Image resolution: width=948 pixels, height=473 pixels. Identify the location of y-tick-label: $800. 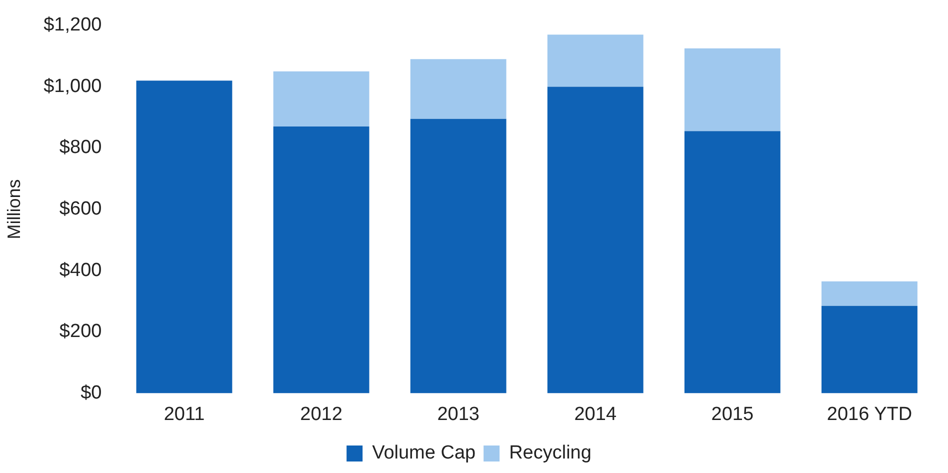
(80, 147).